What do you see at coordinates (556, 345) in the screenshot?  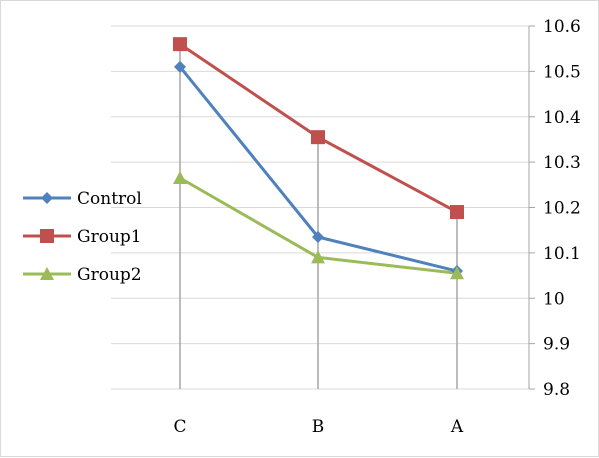 I see `y-tick-label: 9.9` at bounding box center [556, 345].